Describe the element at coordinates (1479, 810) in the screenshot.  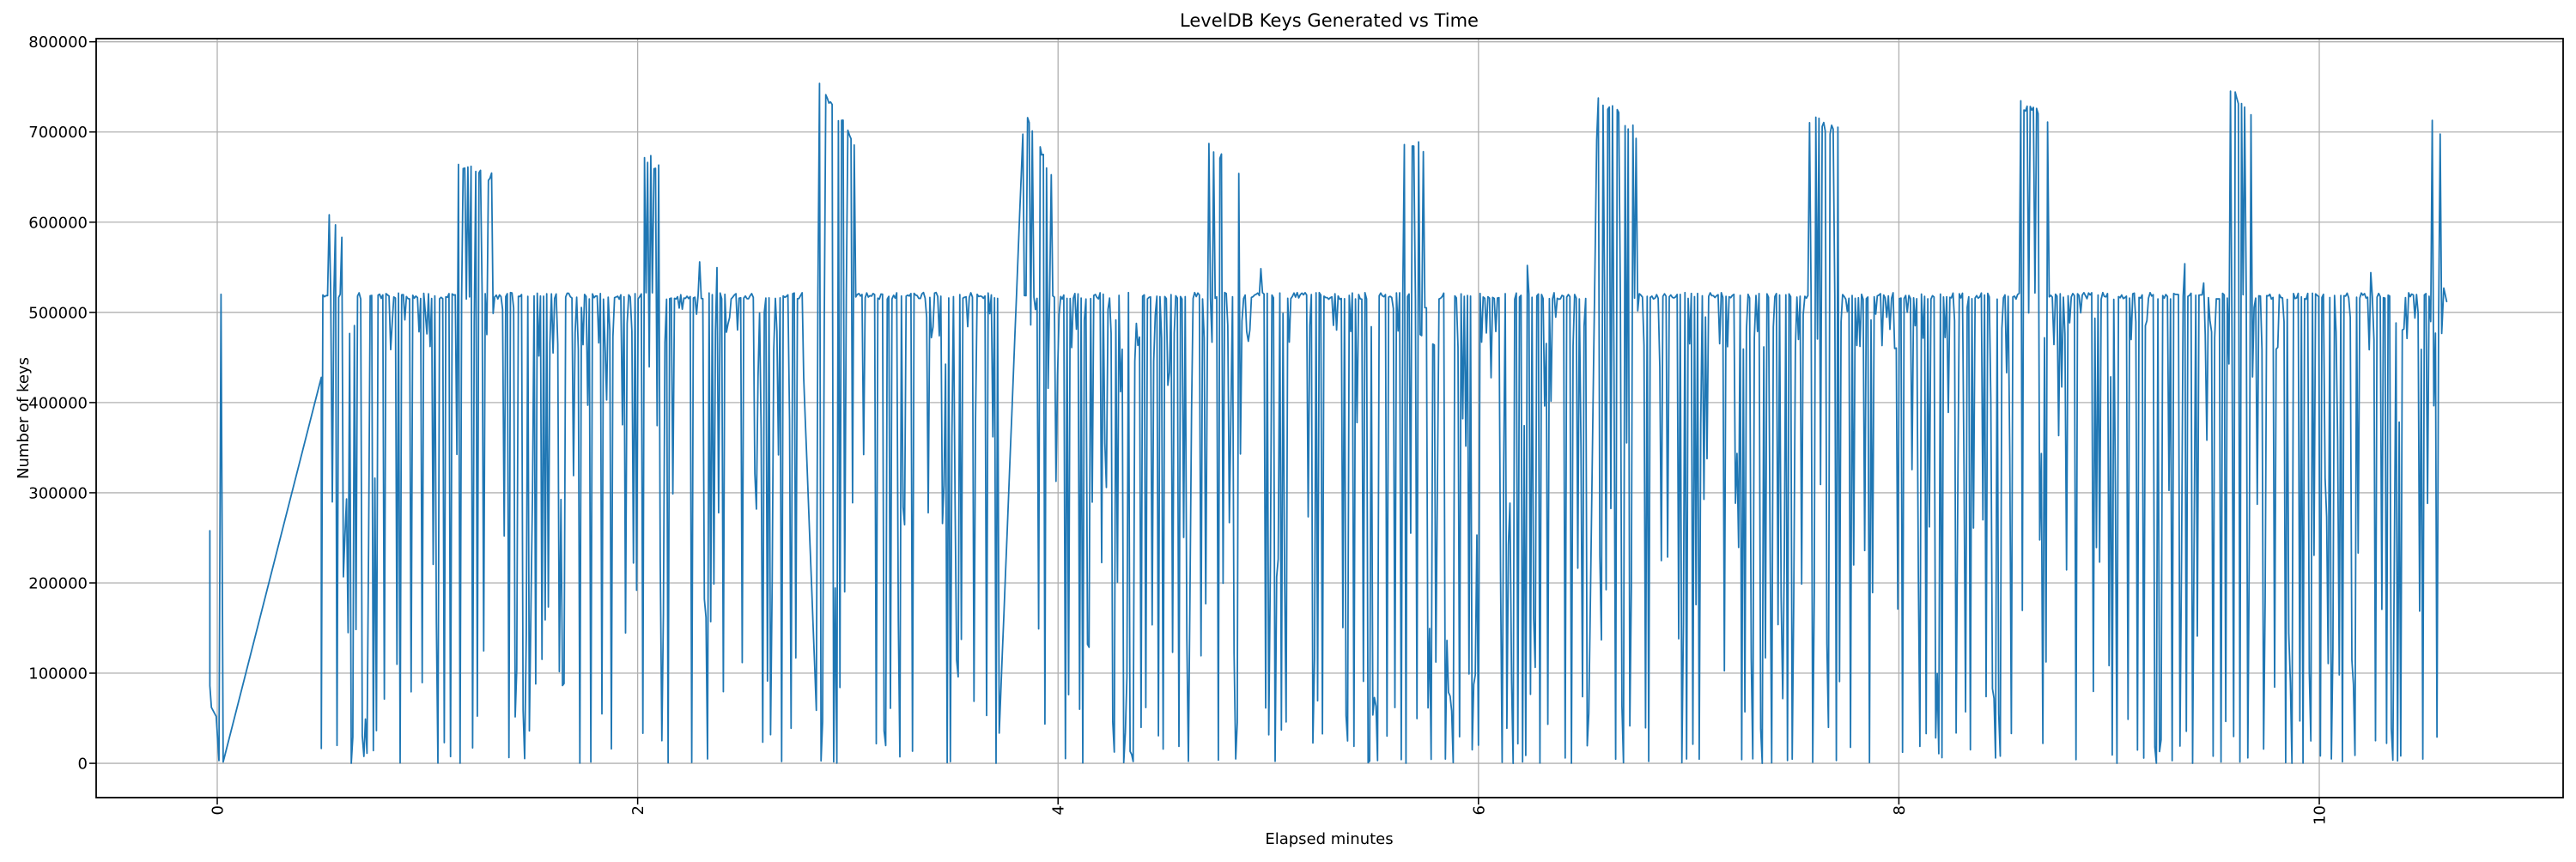
I see `x-tick-label: 6` at that location.